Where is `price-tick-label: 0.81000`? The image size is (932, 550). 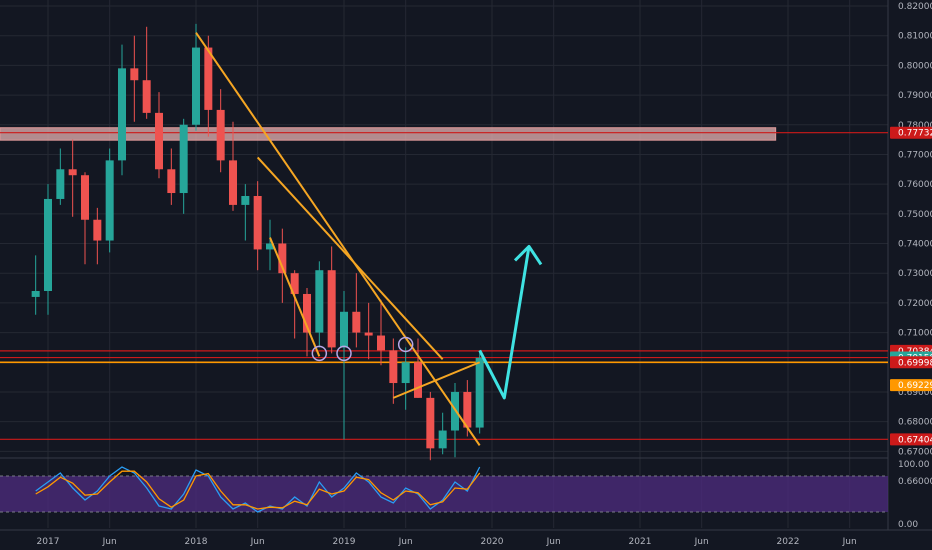
price-tick-label: 0.81000 is located at coordinates (915, 37).